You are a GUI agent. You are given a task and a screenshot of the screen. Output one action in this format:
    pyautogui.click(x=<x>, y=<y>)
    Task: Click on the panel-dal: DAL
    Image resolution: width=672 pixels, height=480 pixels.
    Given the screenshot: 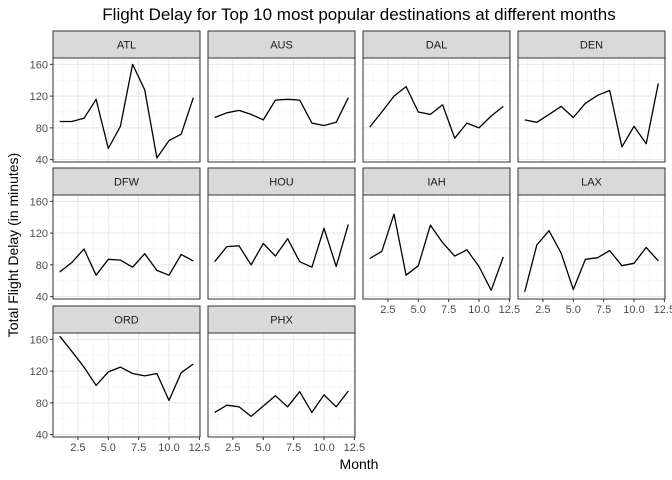 What is the action you would take?
    pyautogui.click(x=436, y=96)
    